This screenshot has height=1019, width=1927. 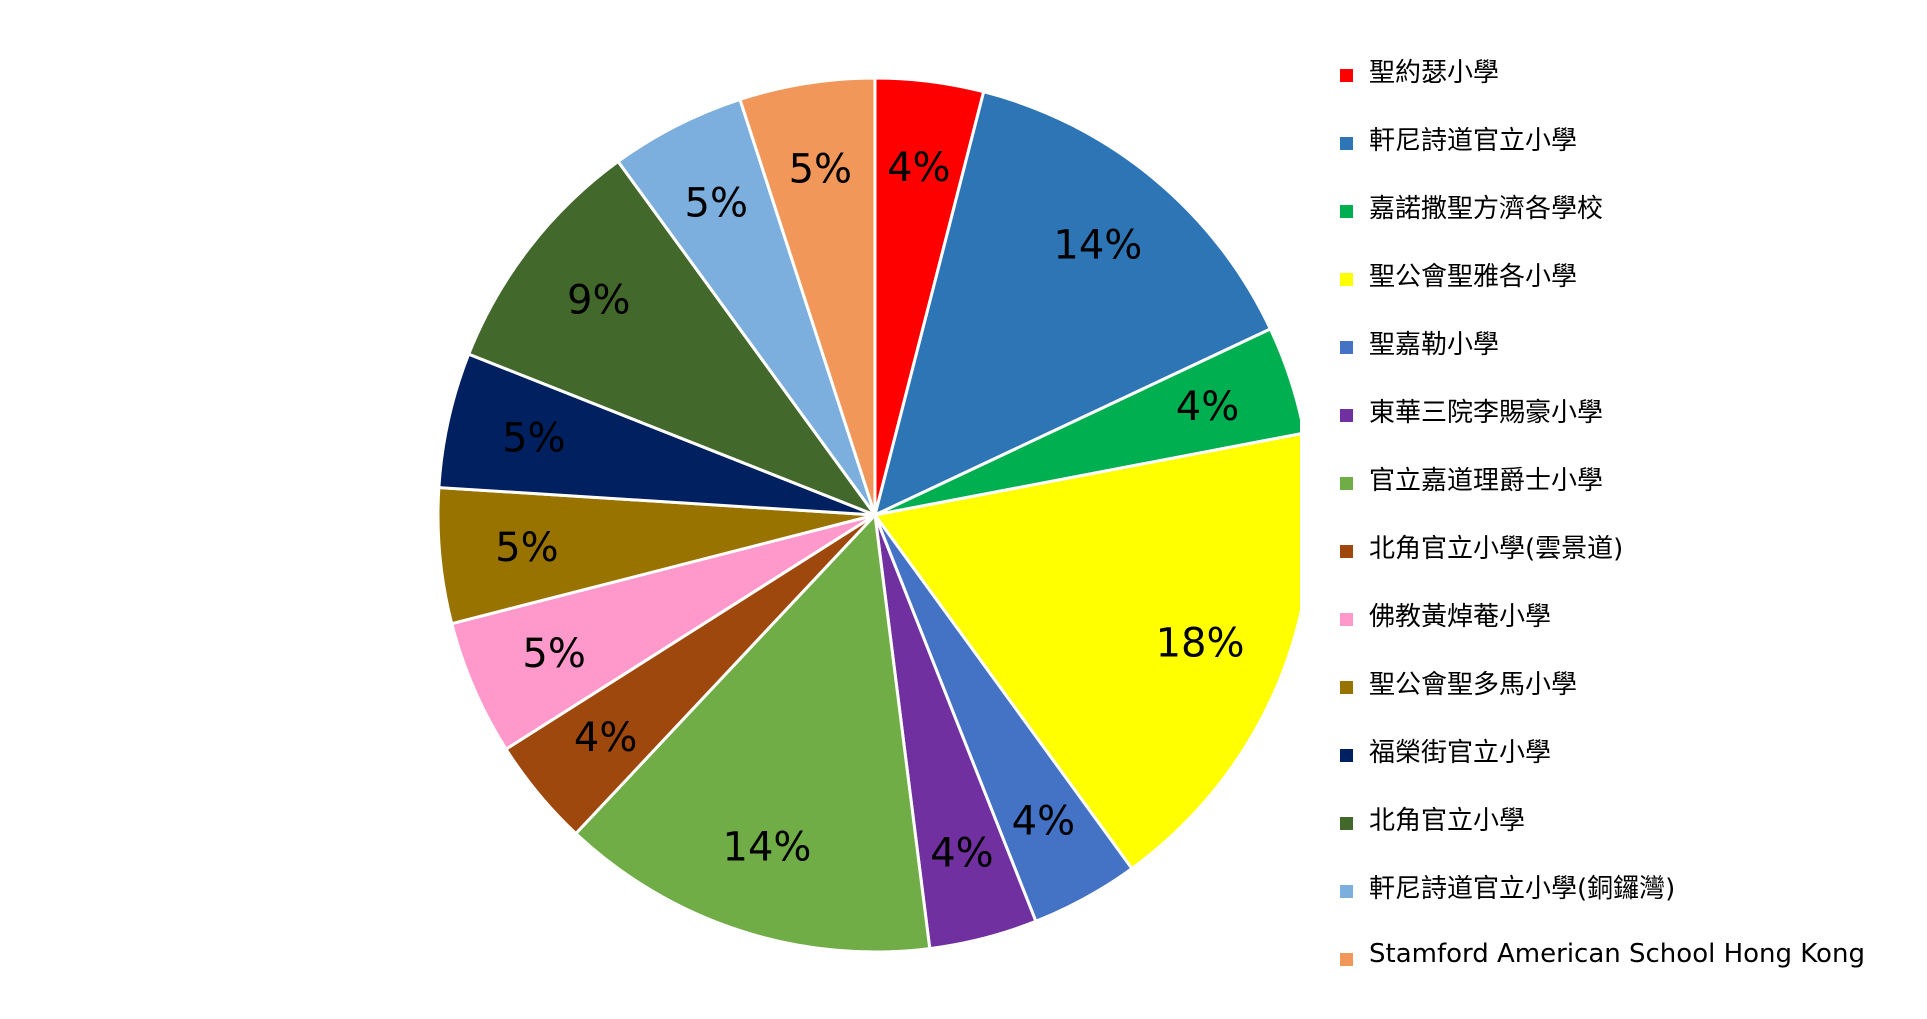 I want to click on slice-data-label: 18%, so click(x=1200, y=644).